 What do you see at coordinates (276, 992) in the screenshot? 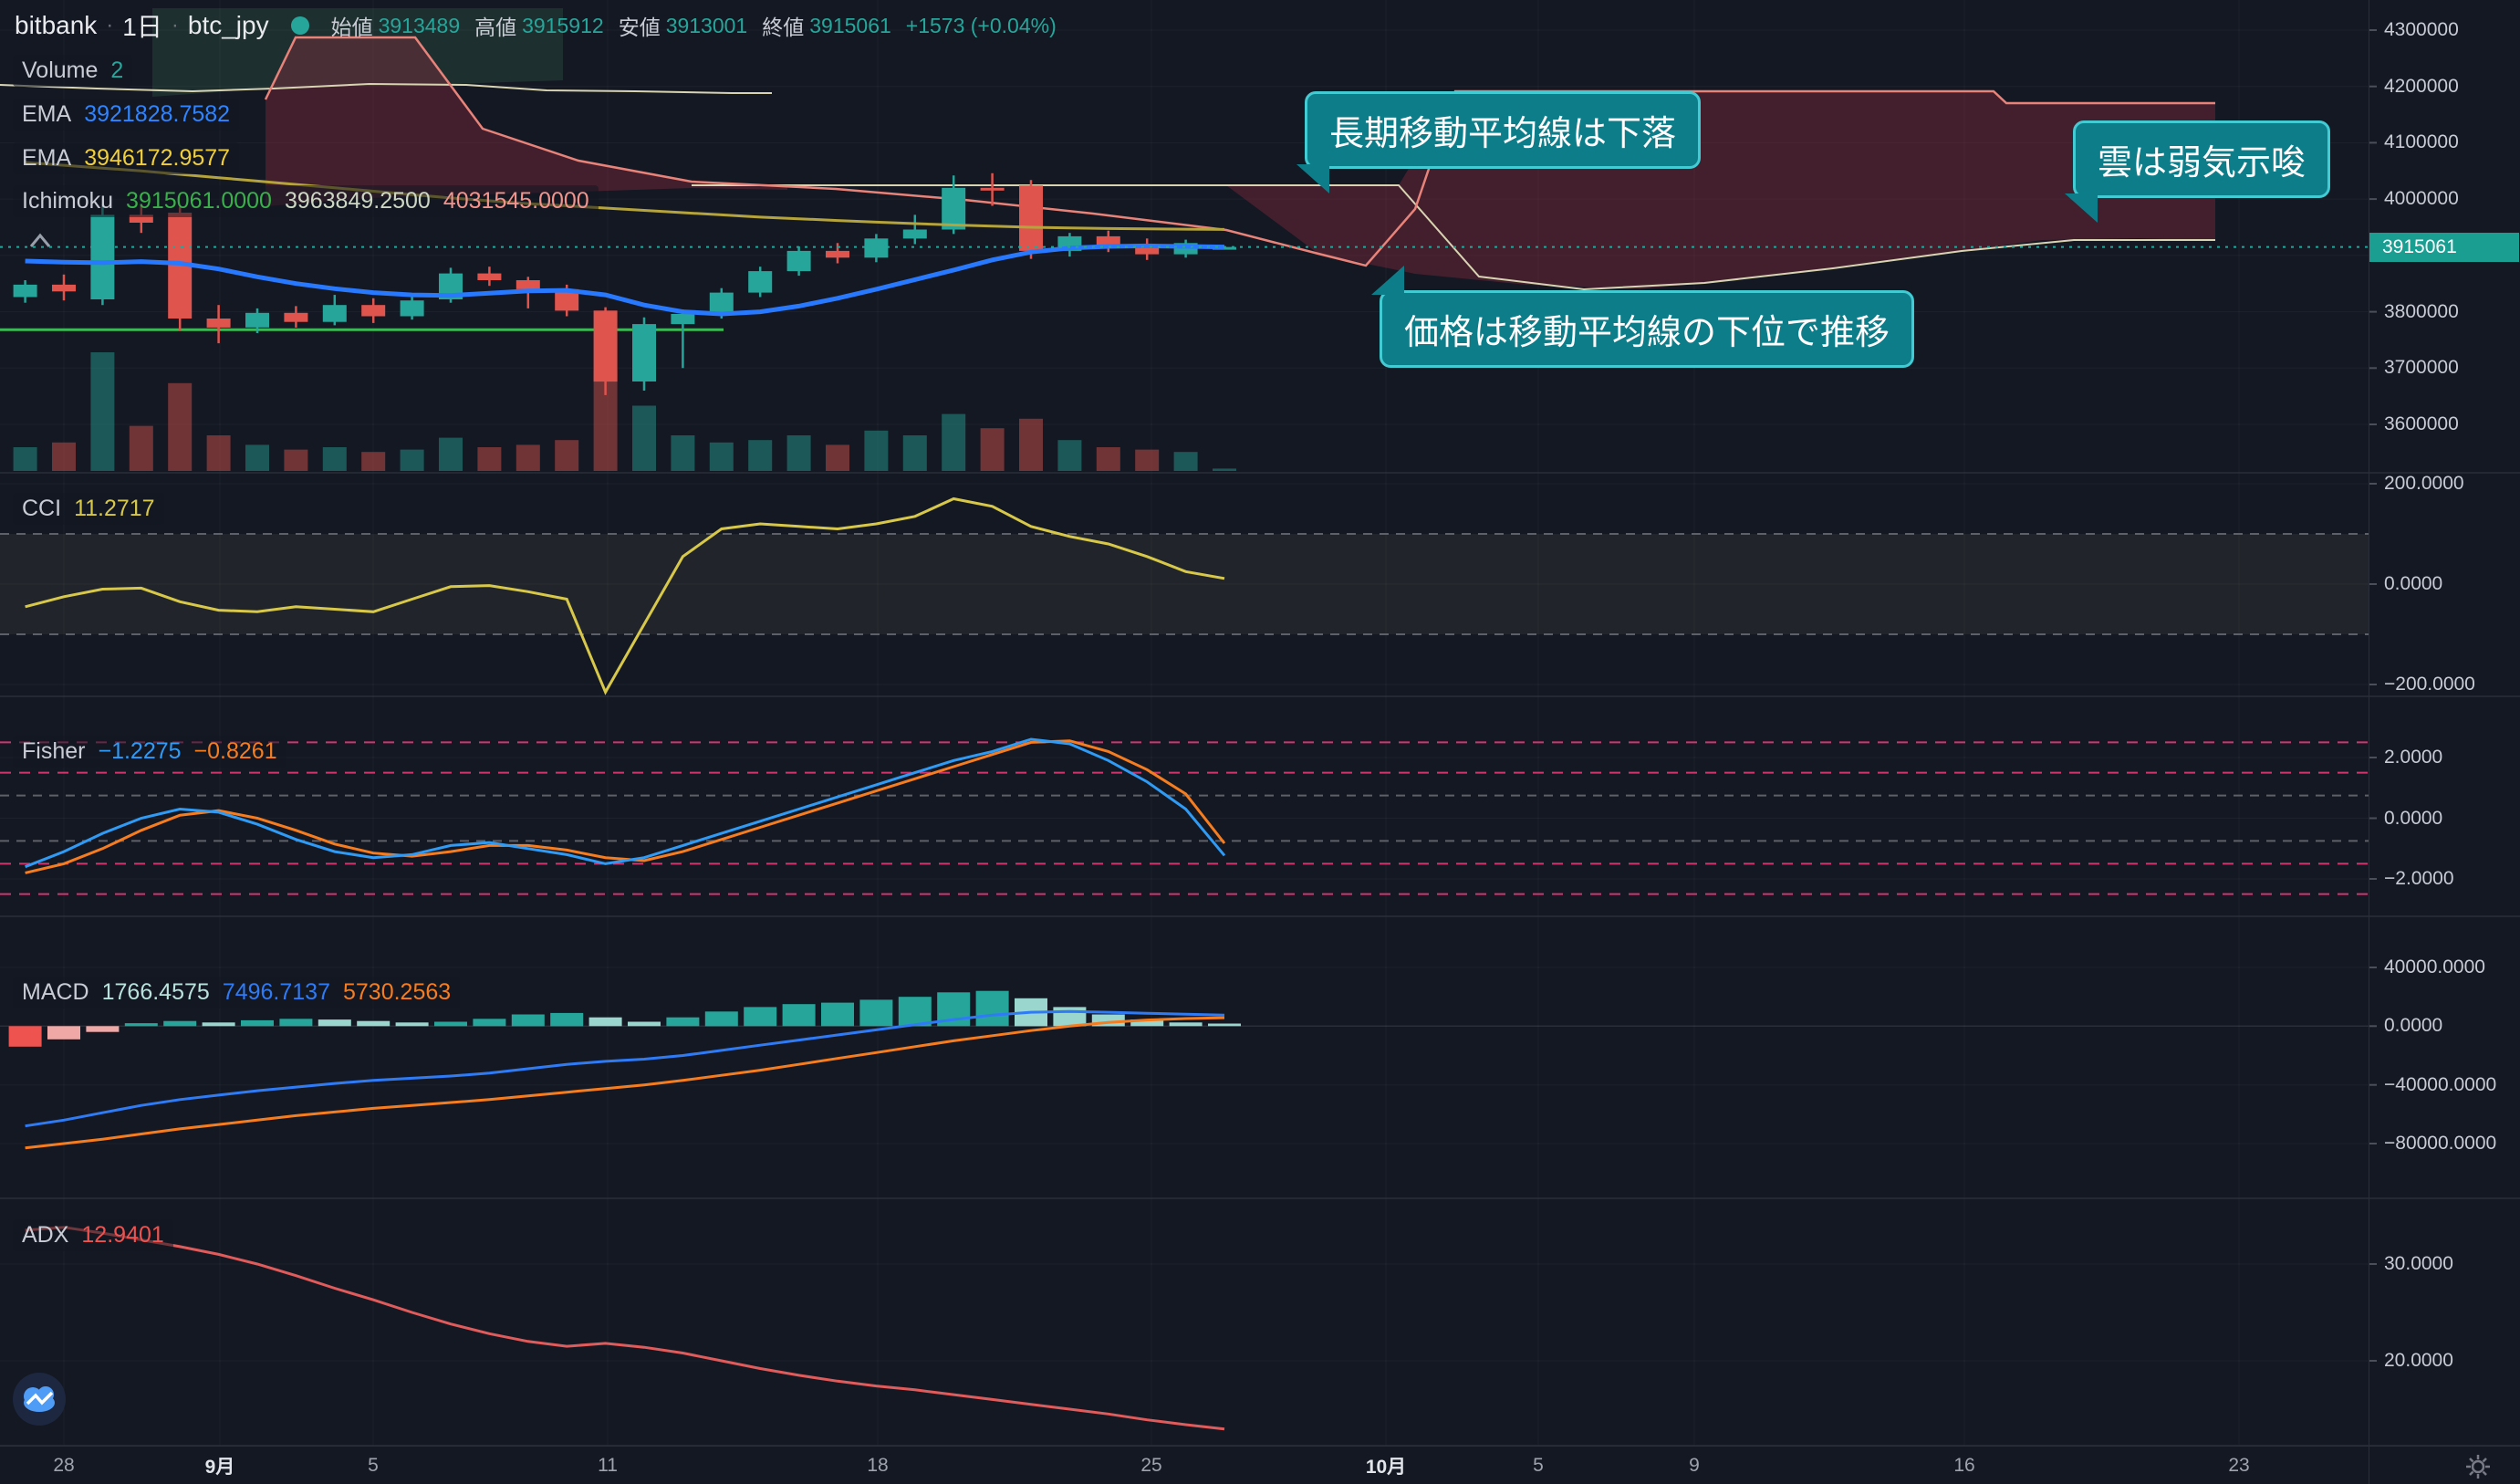
I see `macd-line-value: 7496.7137` at bounding box center [276, 992].